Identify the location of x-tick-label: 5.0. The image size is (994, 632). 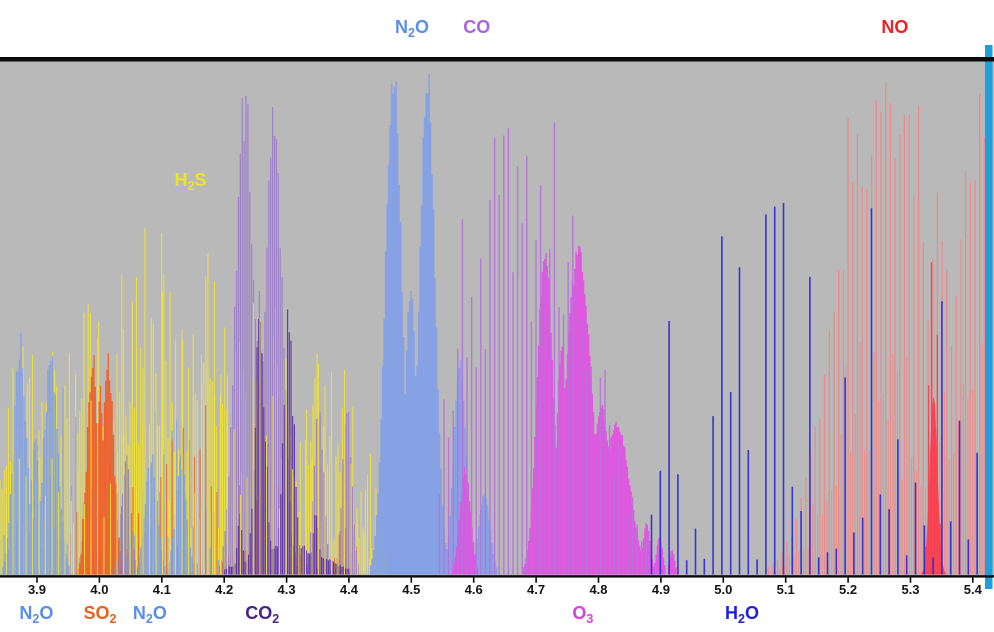
(723, 589).